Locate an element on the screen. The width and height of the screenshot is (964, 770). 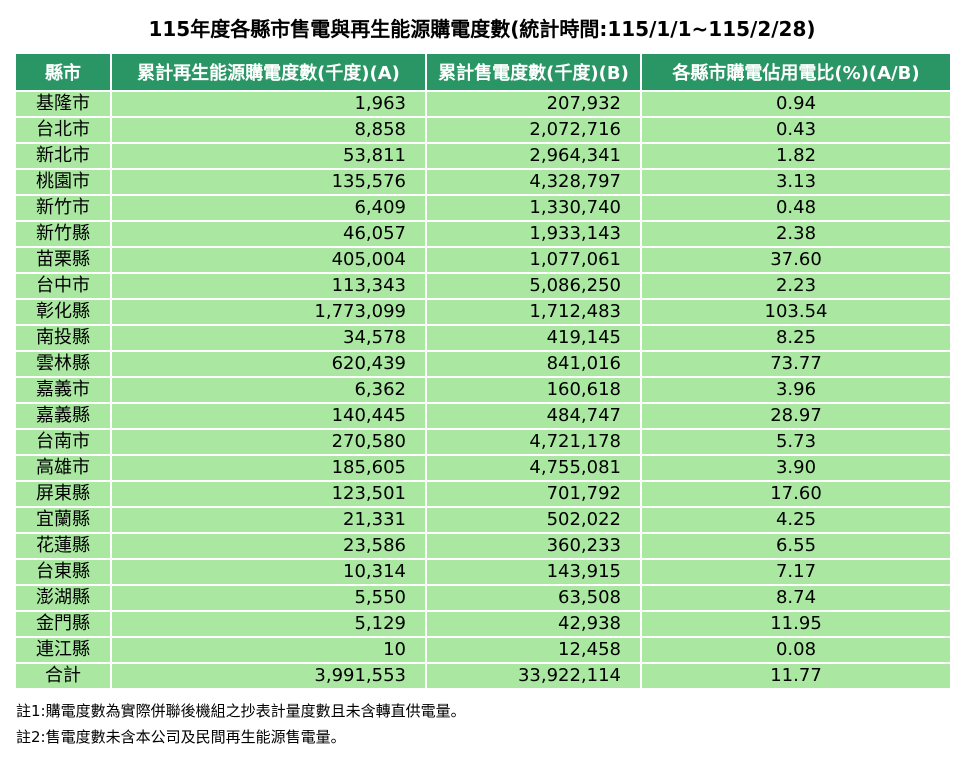
renewable-purchase-cell: 185,605 is located at coordinates (268, 468).